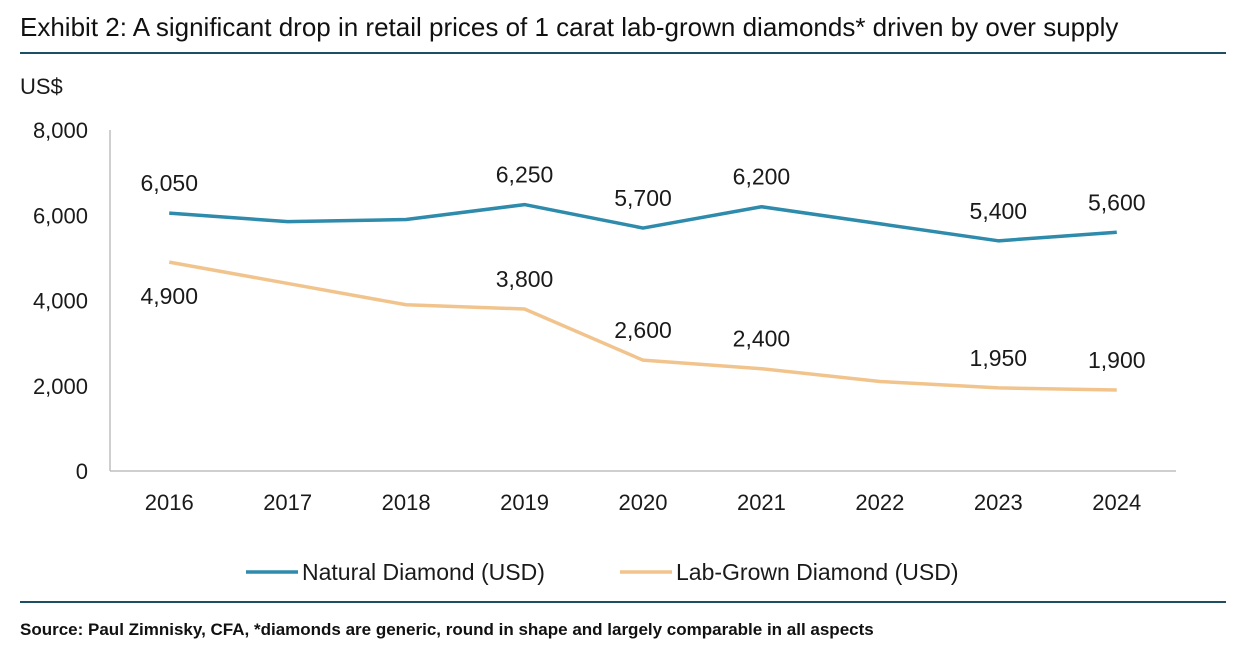 This screenshot has height=657, width=1247. What do you see at coordinates (41, 86) in the screenshot?
I see `y-axis-label: US$` at bounding box center [41, 86].